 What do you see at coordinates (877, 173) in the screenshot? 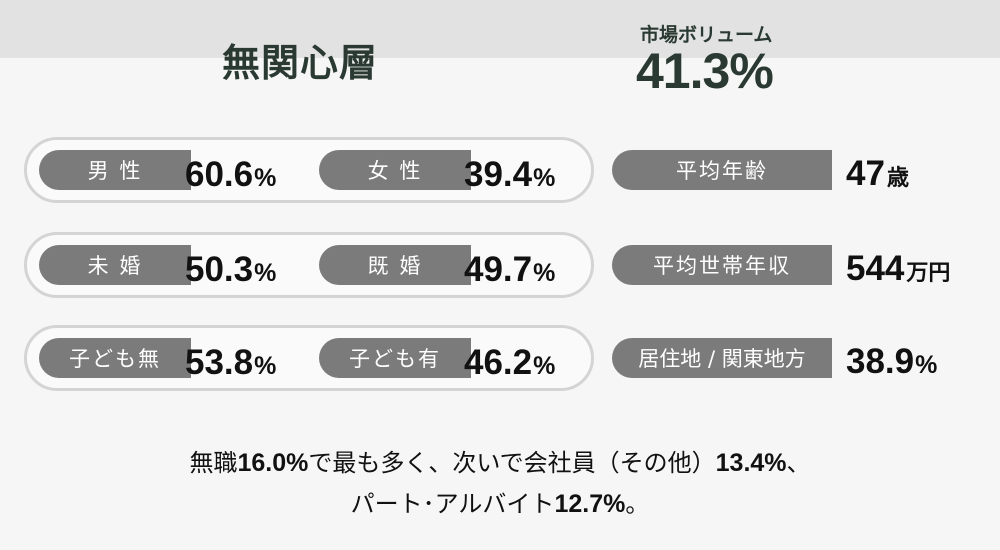
I see `average-age-value: 47歳` at bounding box center [877, 173].